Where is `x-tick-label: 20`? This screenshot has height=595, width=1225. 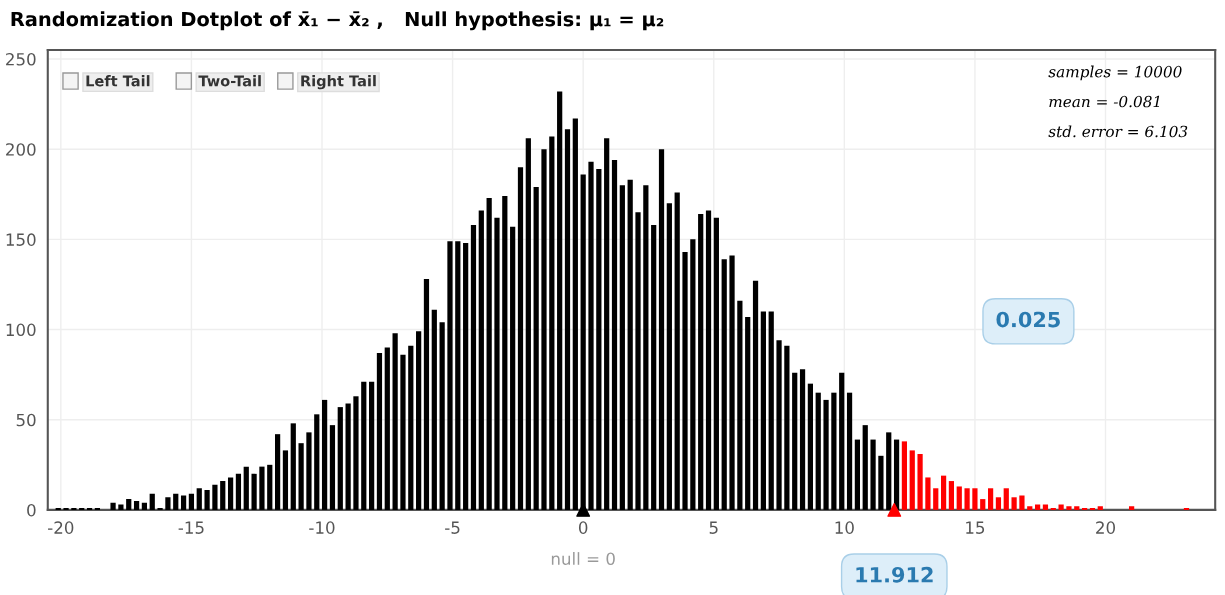 x-tick-label: 20 is located at coordinates (1106, 527).